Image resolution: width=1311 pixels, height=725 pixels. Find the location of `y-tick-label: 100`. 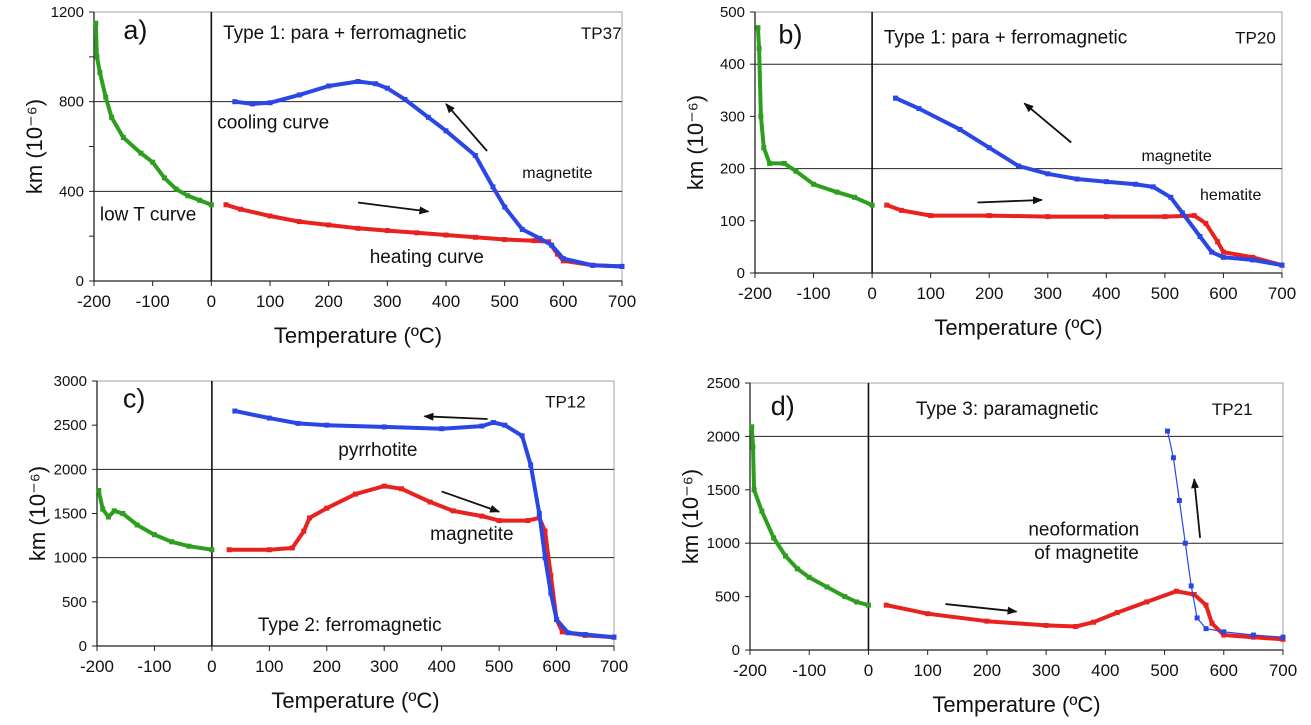

y-tick-label: 100 is located at coordinates (732, 221).